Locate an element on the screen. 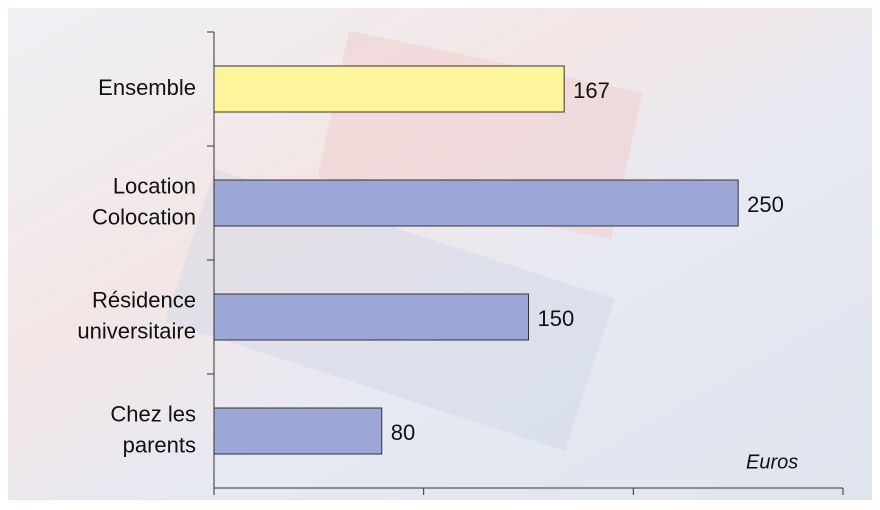 The image size is (880, 510). y-tick-label: Location is located at coordinates (154, 185).